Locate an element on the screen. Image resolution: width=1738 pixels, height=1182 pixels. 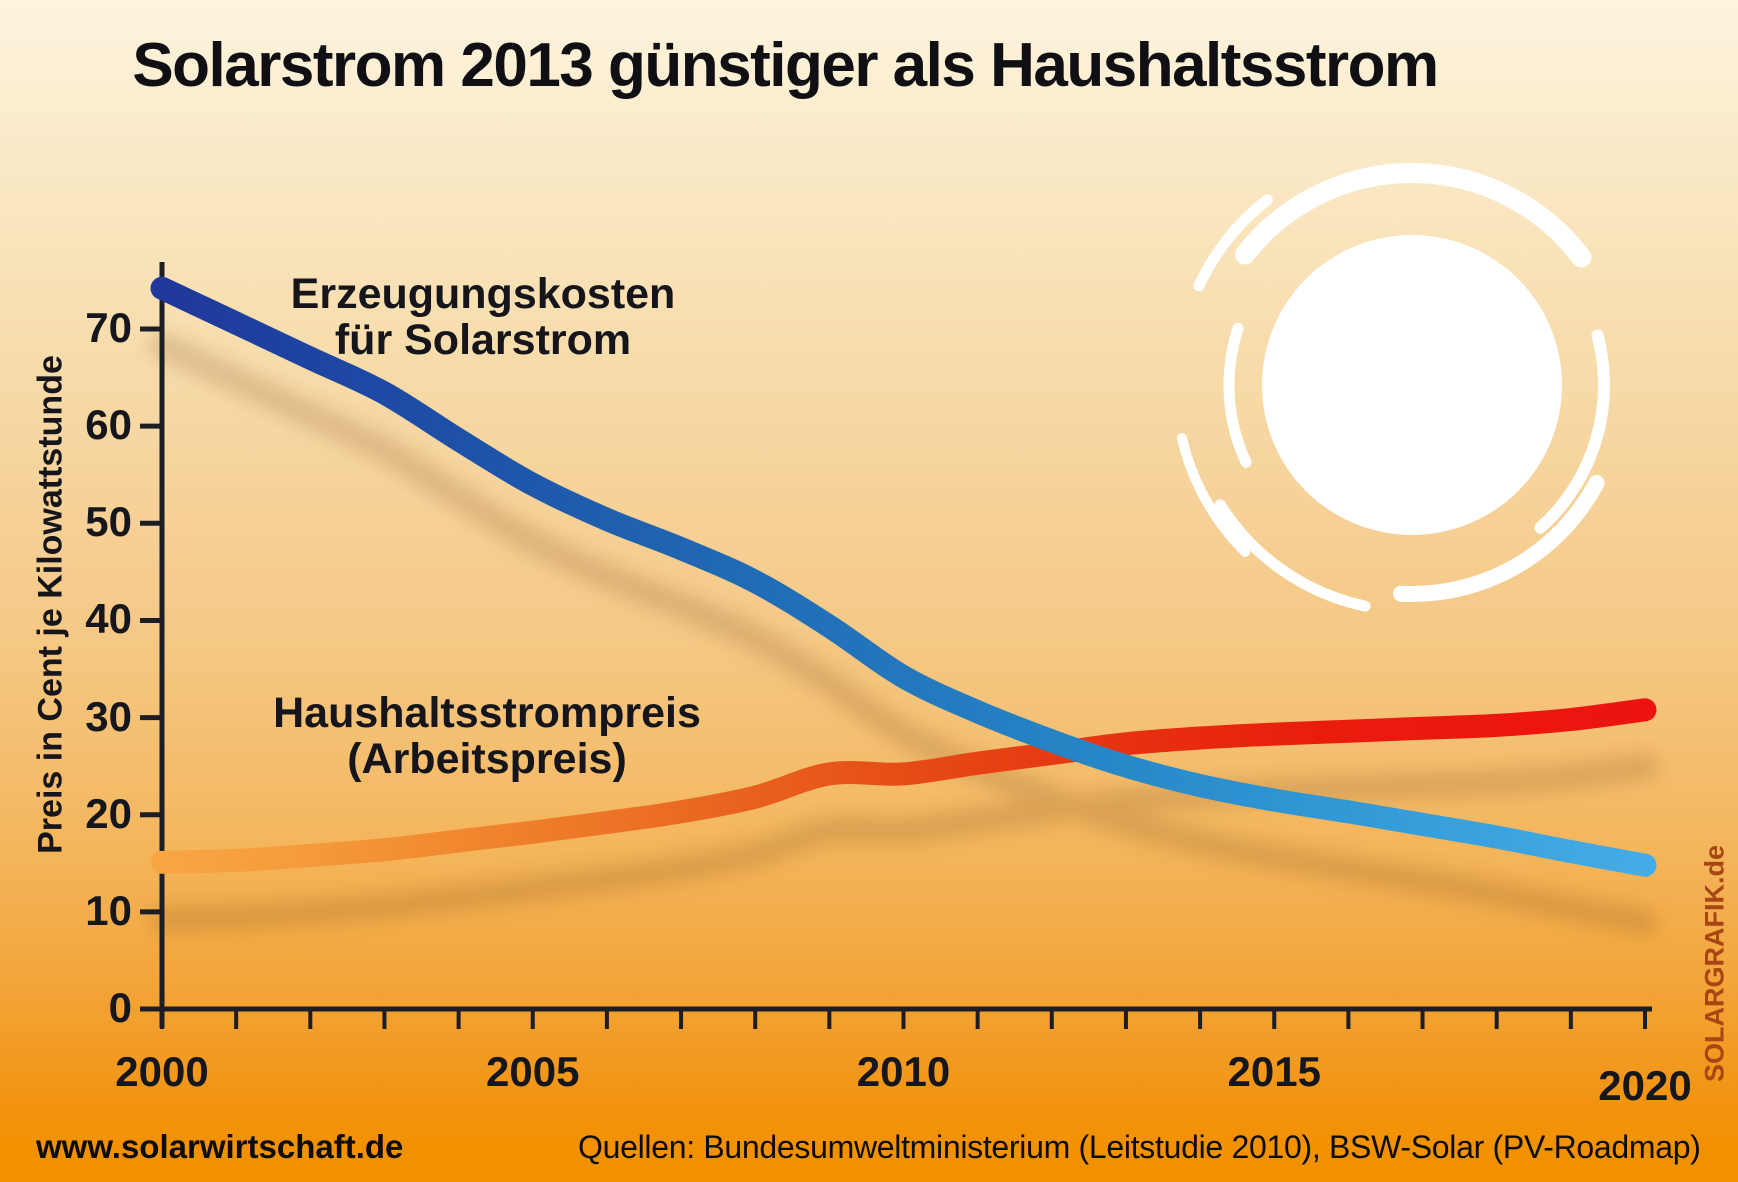
legend-household-line-2: (Arbeitspreis) is located at coordinates (487, 758).